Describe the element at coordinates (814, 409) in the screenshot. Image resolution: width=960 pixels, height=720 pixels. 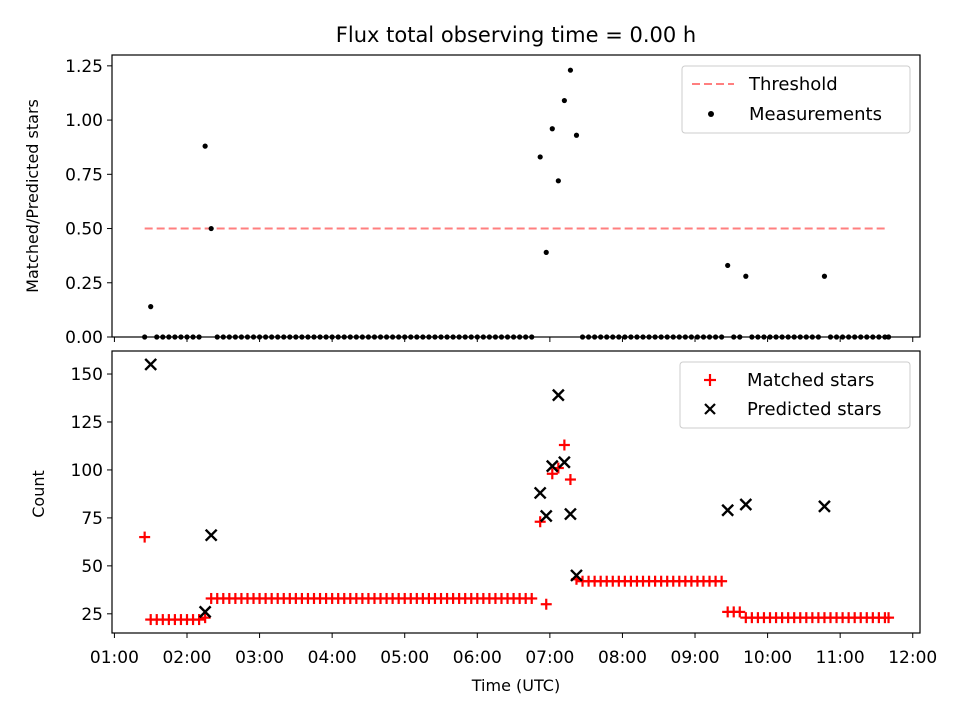
I see `predicted-legend-label: Predicted stars` at that location.